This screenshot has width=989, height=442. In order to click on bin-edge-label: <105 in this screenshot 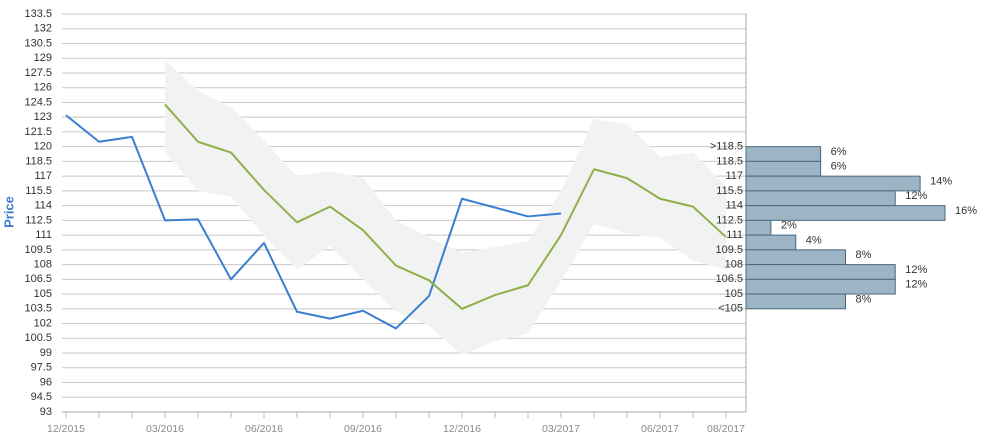, I will do `click(730, 309)`.